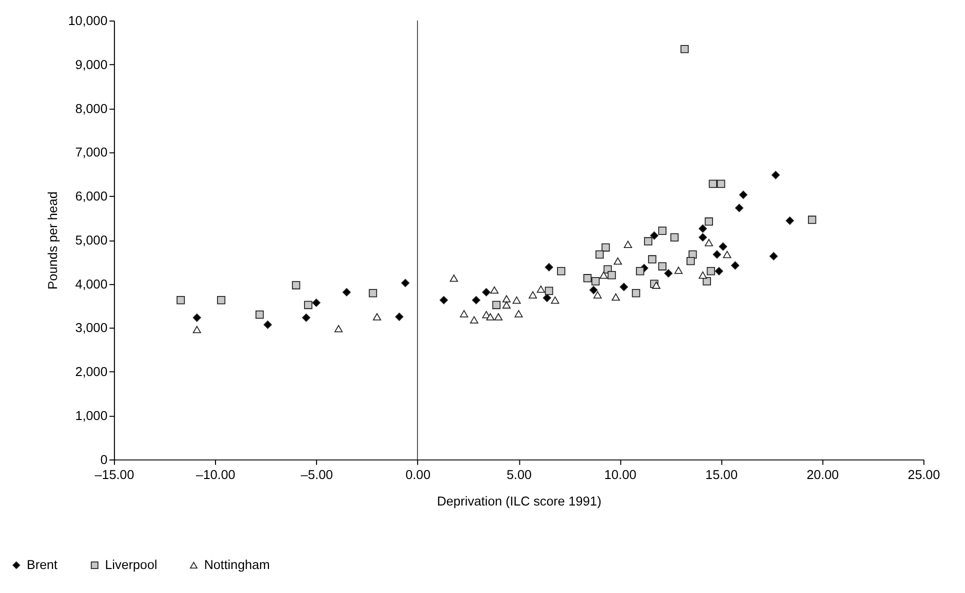 The image size is (965, 593). What do you see at coordinates (519, 474) in the screenshot?
I see `x-tick-label: 5.00` at bounding box center [519, 474].